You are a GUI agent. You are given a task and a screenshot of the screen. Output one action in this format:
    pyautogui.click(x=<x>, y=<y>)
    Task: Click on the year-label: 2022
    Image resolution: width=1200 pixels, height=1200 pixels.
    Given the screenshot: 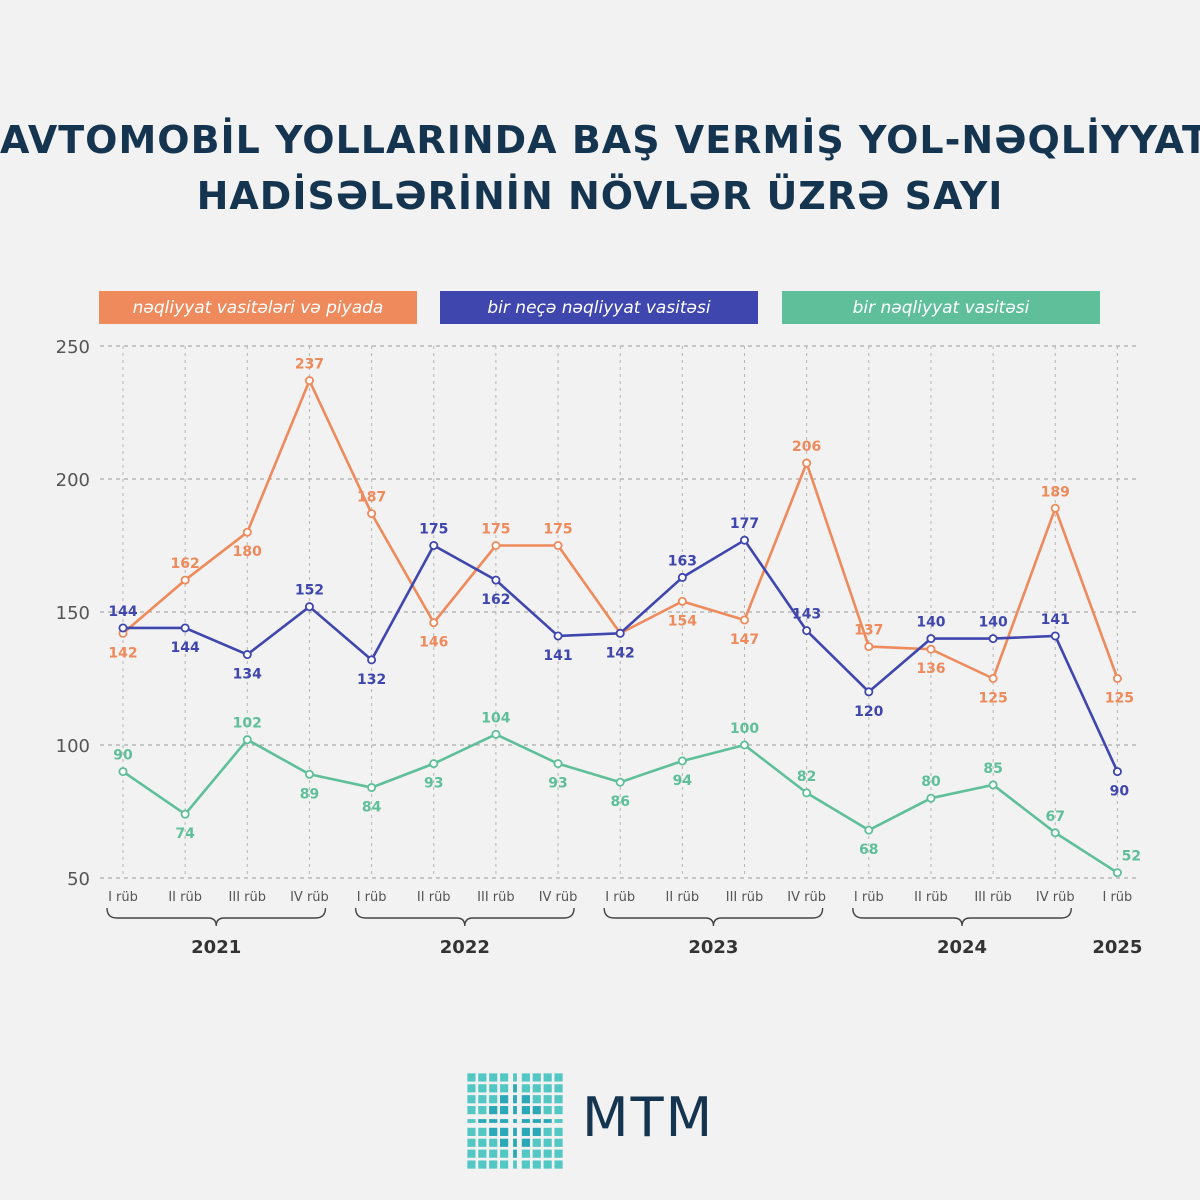 What is the action you would take?
    pyautogui.click(x=465, y=947)
    